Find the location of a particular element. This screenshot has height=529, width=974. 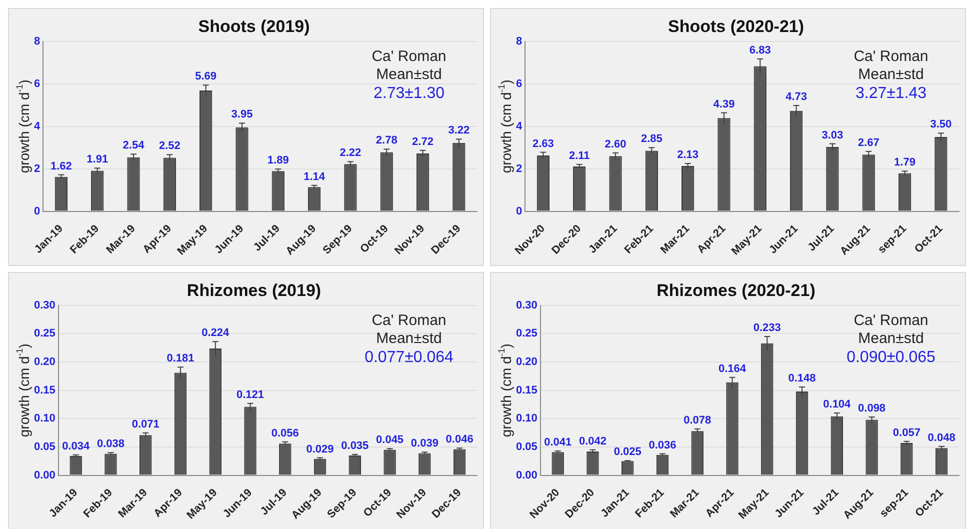

data-label: 3.22 is located at coordinates (459, 130).